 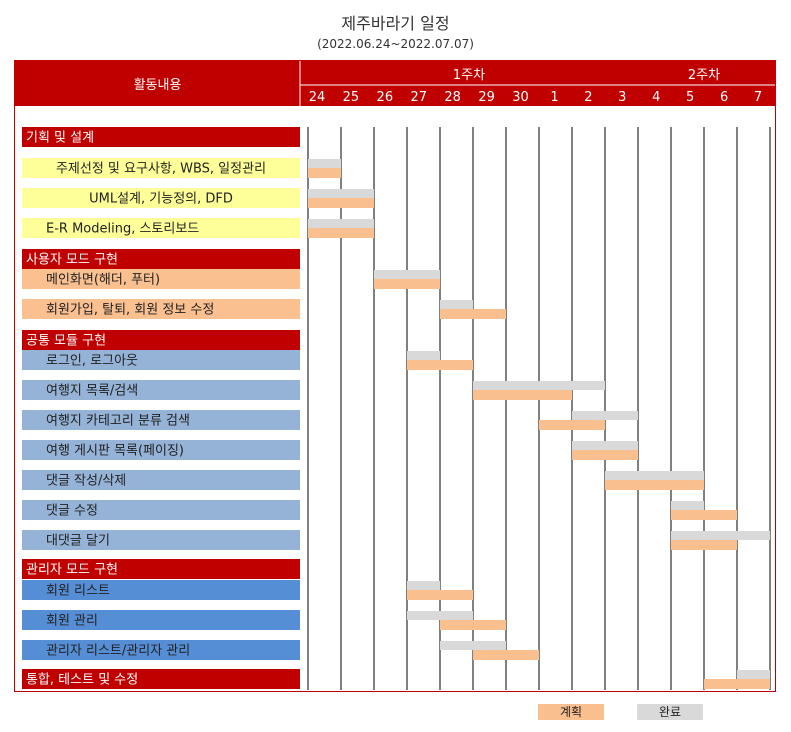 What do you see at coordinates (418, 97) in the screenshot?
I see `day-label: 27` at bounding box center [418, 97].